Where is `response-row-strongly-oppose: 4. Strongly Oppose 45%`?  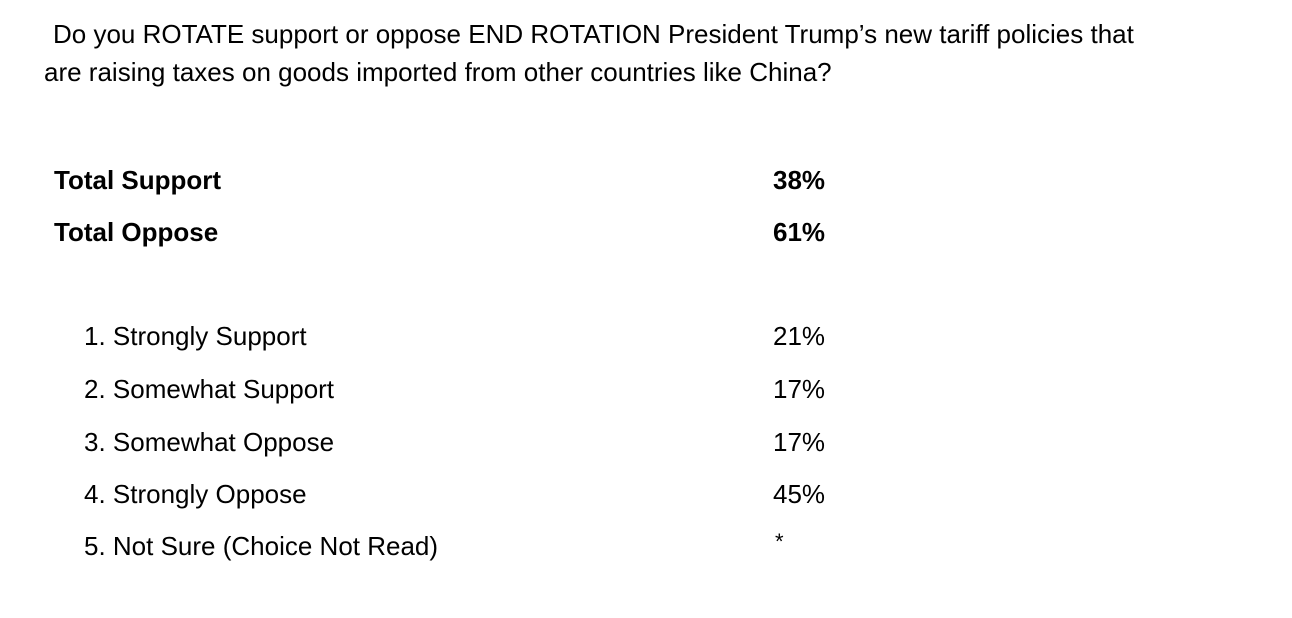
response-row-strongly-oppose: 4. Strongly Oppose 45% is located at coordinates (646, 494).